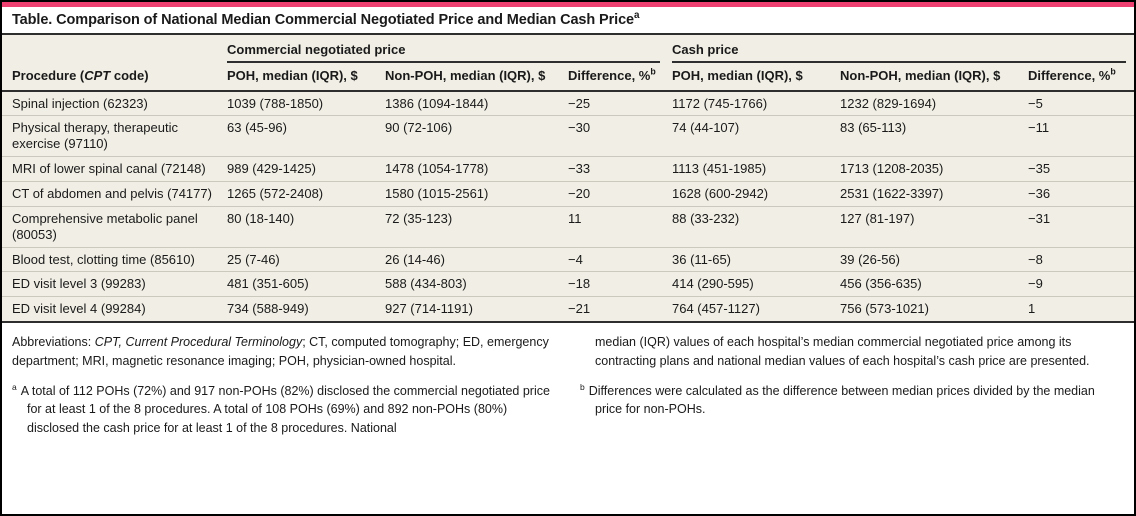  What do you see at coordinates (620, 103) in the screenshot?
I see `commercial-difference-cell: −25` at bounding box center [620, 103].